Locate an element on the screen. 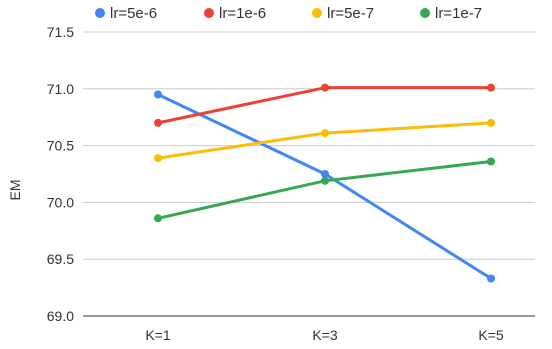 The image size is (552, 349). y-tick-label: 69.5 is located at coordinates (60, 259).